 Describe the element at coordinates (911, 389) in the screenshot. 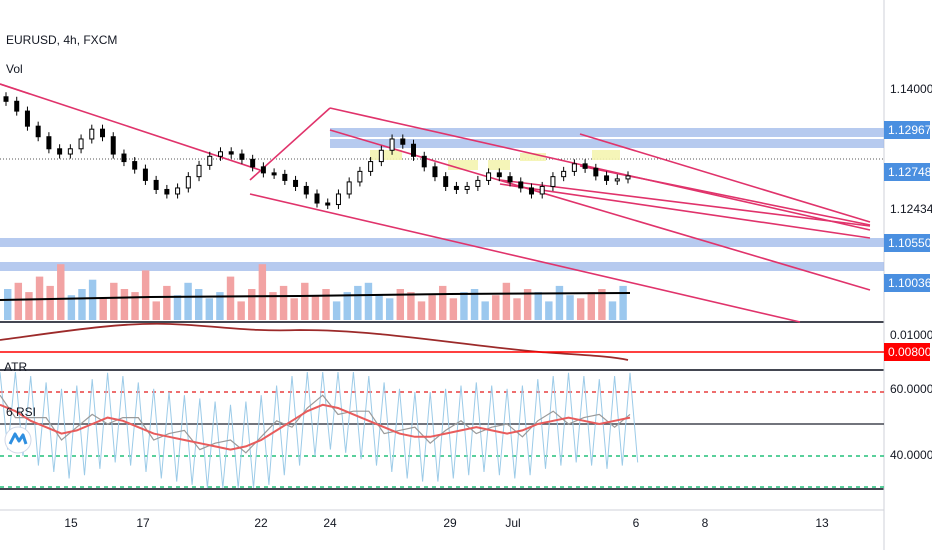

I see `y-tick-label: 60.00000` at that location.